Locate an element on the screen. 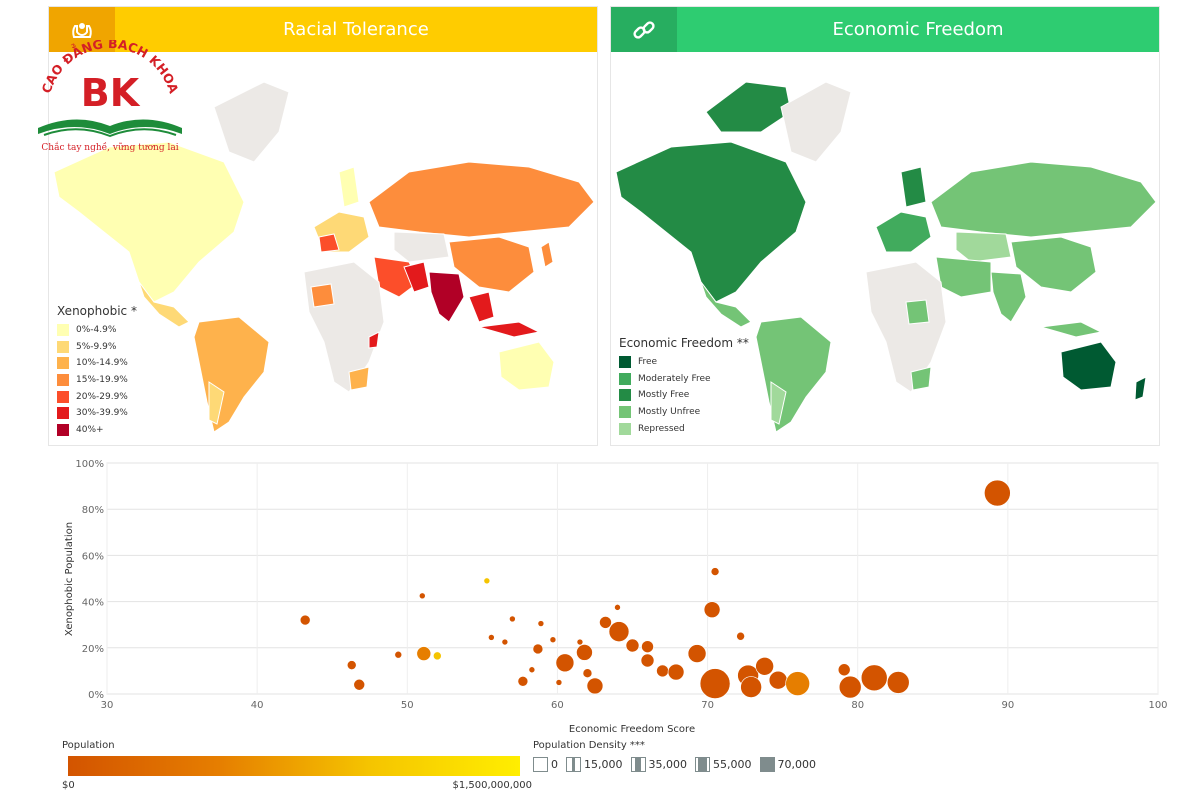 This screenshot has width=1200, height=800. legend-row-1: 5%-9.9% is located at coordinates (97, 347).